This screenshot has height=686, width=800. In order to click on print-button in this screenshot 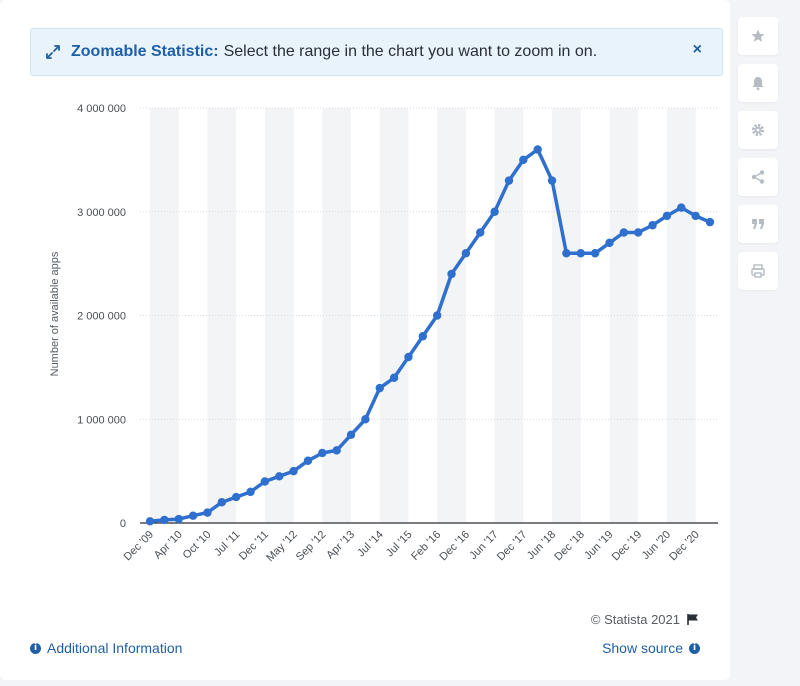, I will do `click(758, 271)`.